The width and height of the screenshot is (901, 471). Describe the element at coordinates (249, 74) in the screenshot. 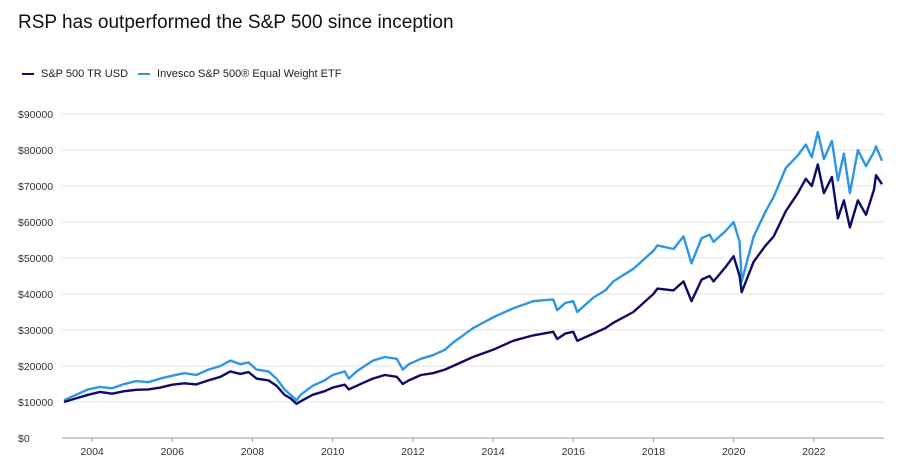

I see `legend-label-rsp: Invesco S&P 500® Equal Weight ETF` at that location.